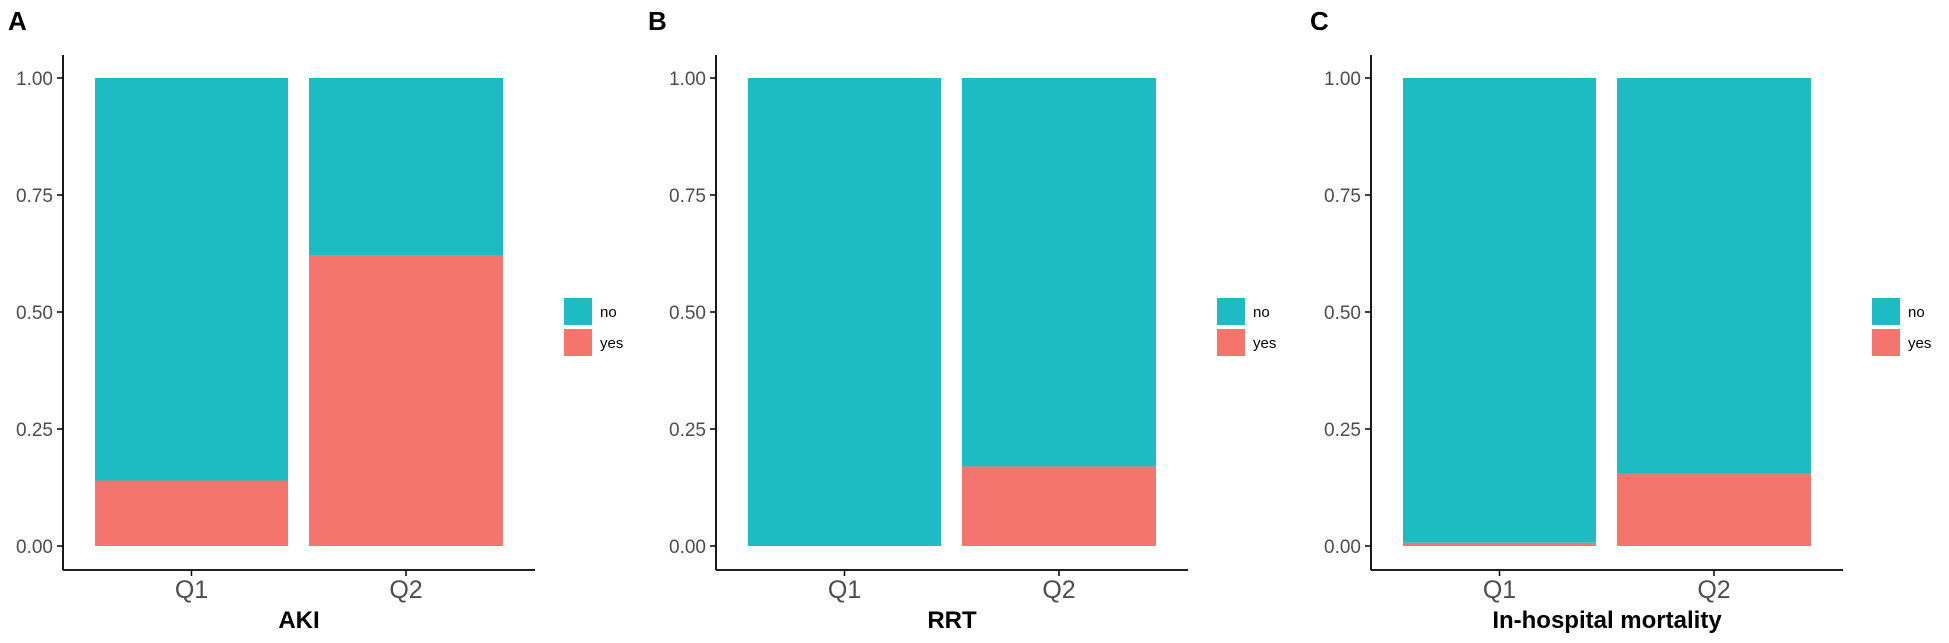  I want to click on panel-letter: B, so click(657, 21).